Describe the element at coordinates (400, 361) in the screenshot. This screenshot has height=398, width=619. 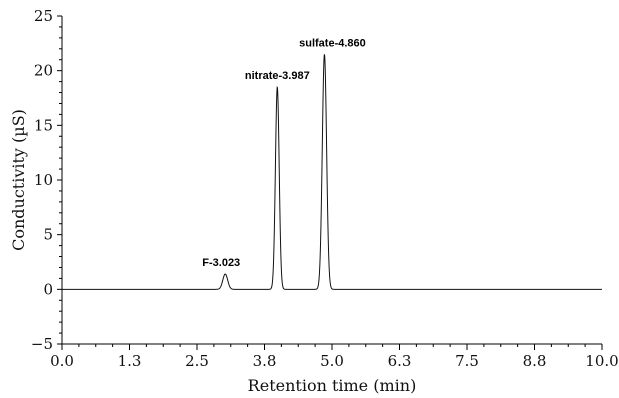
I see `x-tick-label: 6.3` at that location.